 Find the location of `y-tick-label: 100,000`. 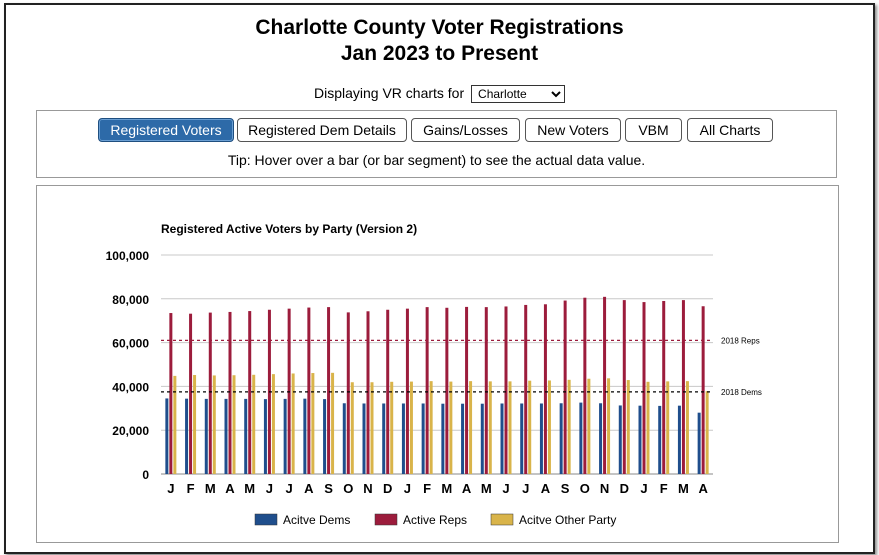

y-tick-label: 100,000 is located at coordinates (128, 256).